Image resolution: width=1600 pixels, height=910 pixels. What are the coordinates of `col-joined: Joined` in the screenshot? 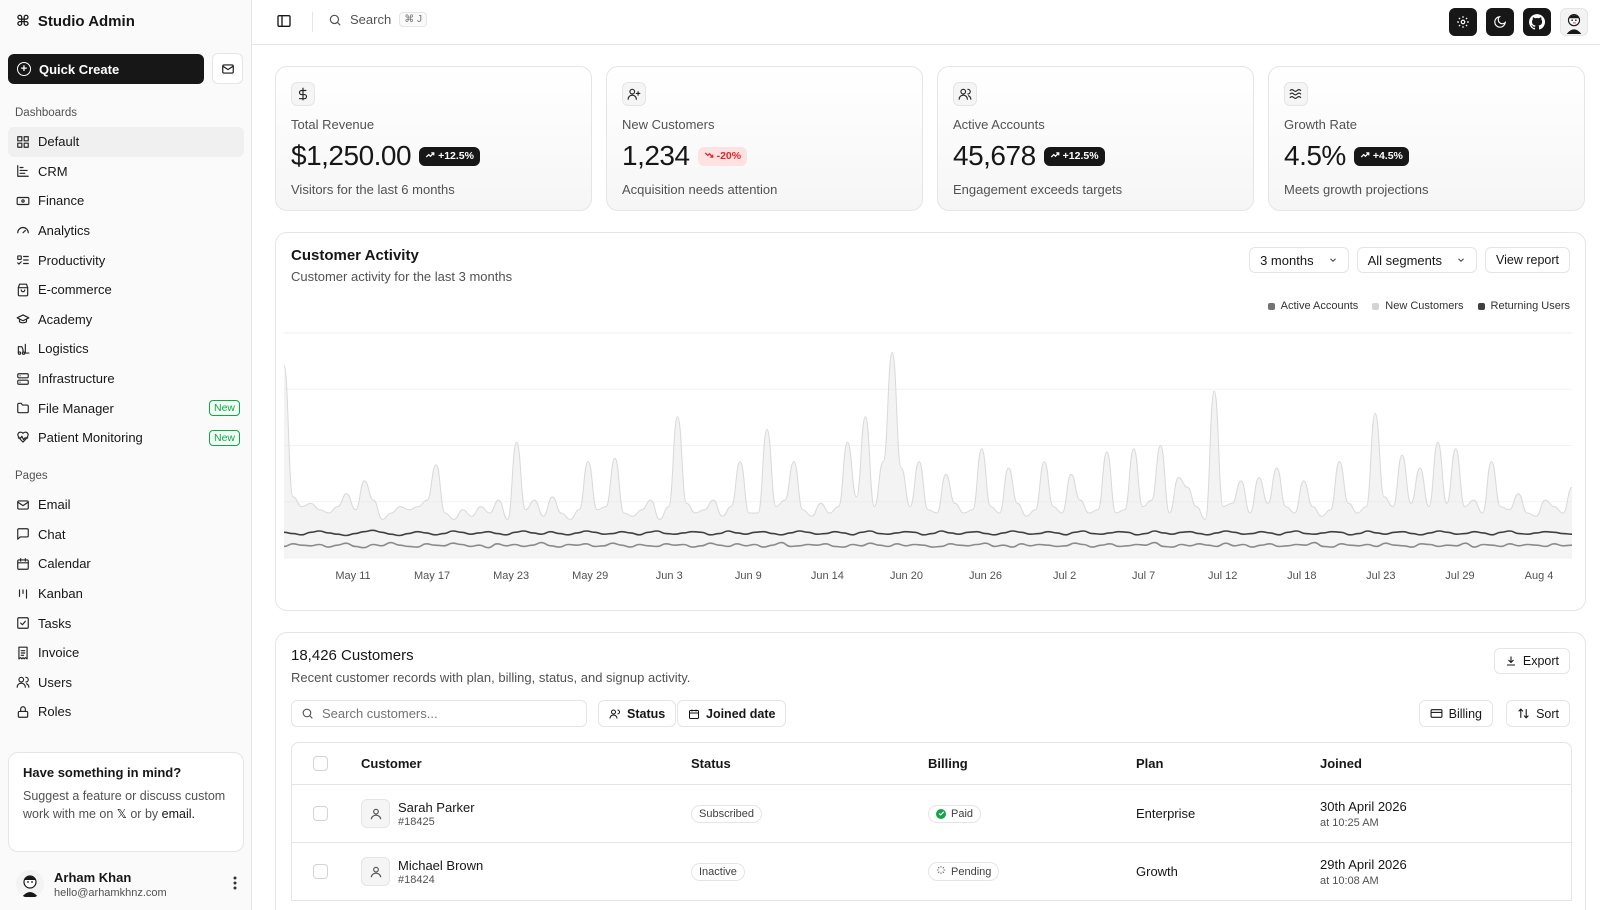 It's located at (1341, 763).